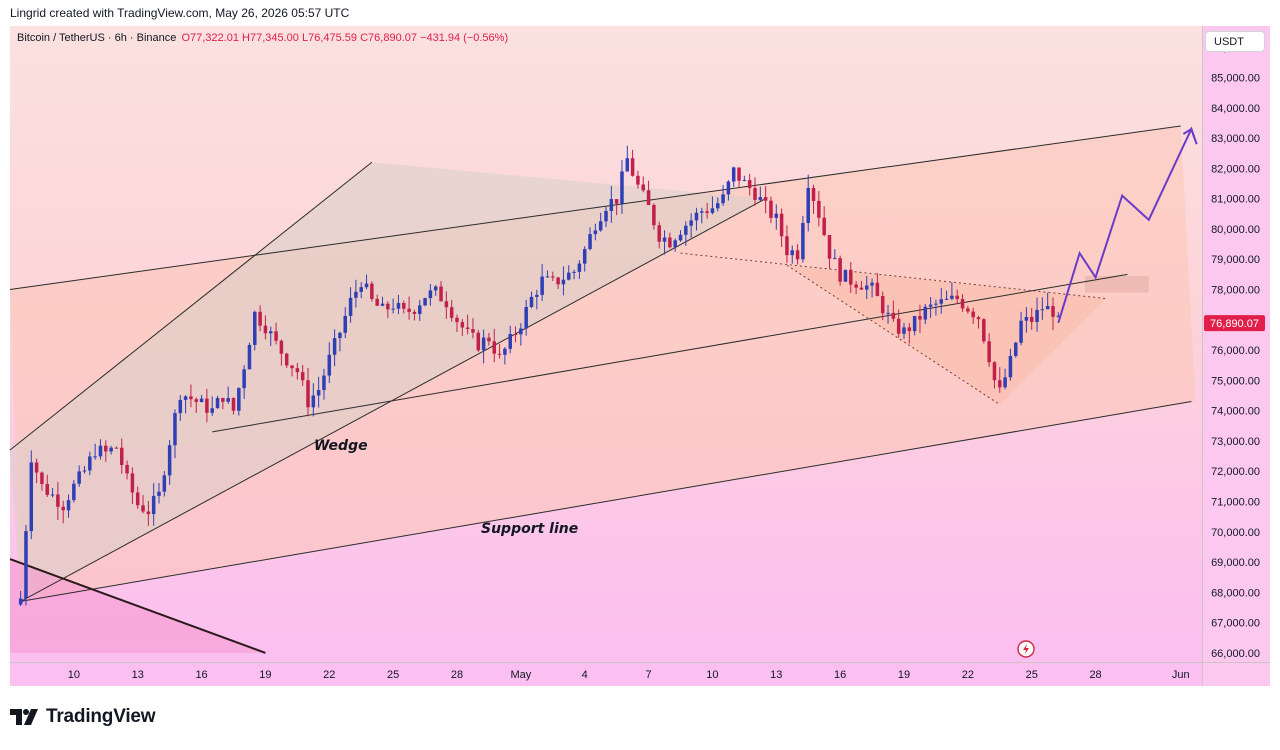  What do you see at coordinates (201, 675) in the screenshot?
I see `x-tick-label: 16` at bounding box center [201, 675].